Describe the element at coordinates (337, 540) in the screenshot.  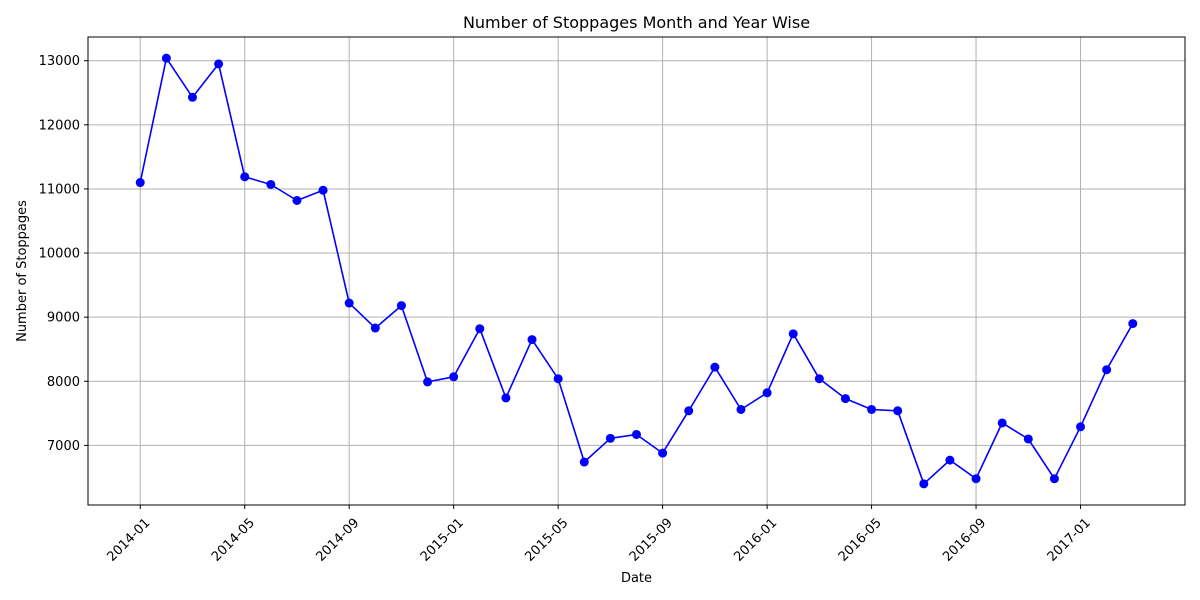
I see `x-tick-label: 2014-09` at that location.